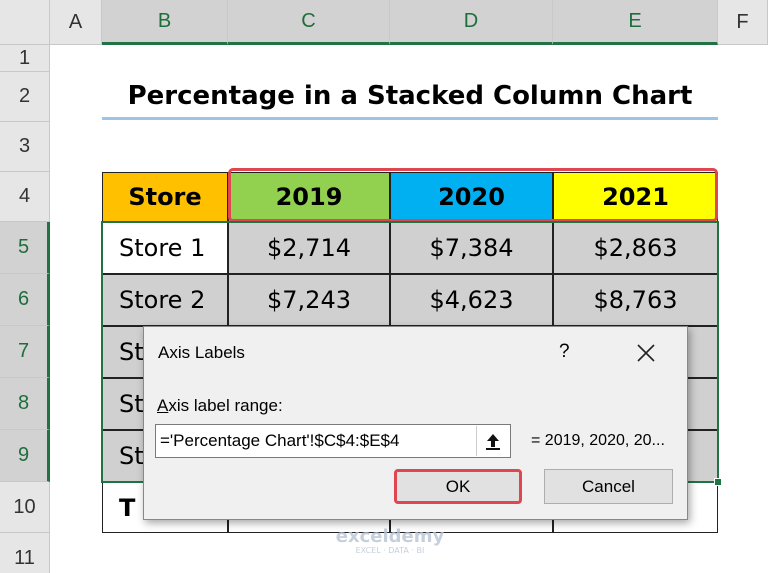 This screenshot has width=768, height=573. Describe the element at coordinates (635, 22) in the screenshot. I see `column-header: E` at that location.